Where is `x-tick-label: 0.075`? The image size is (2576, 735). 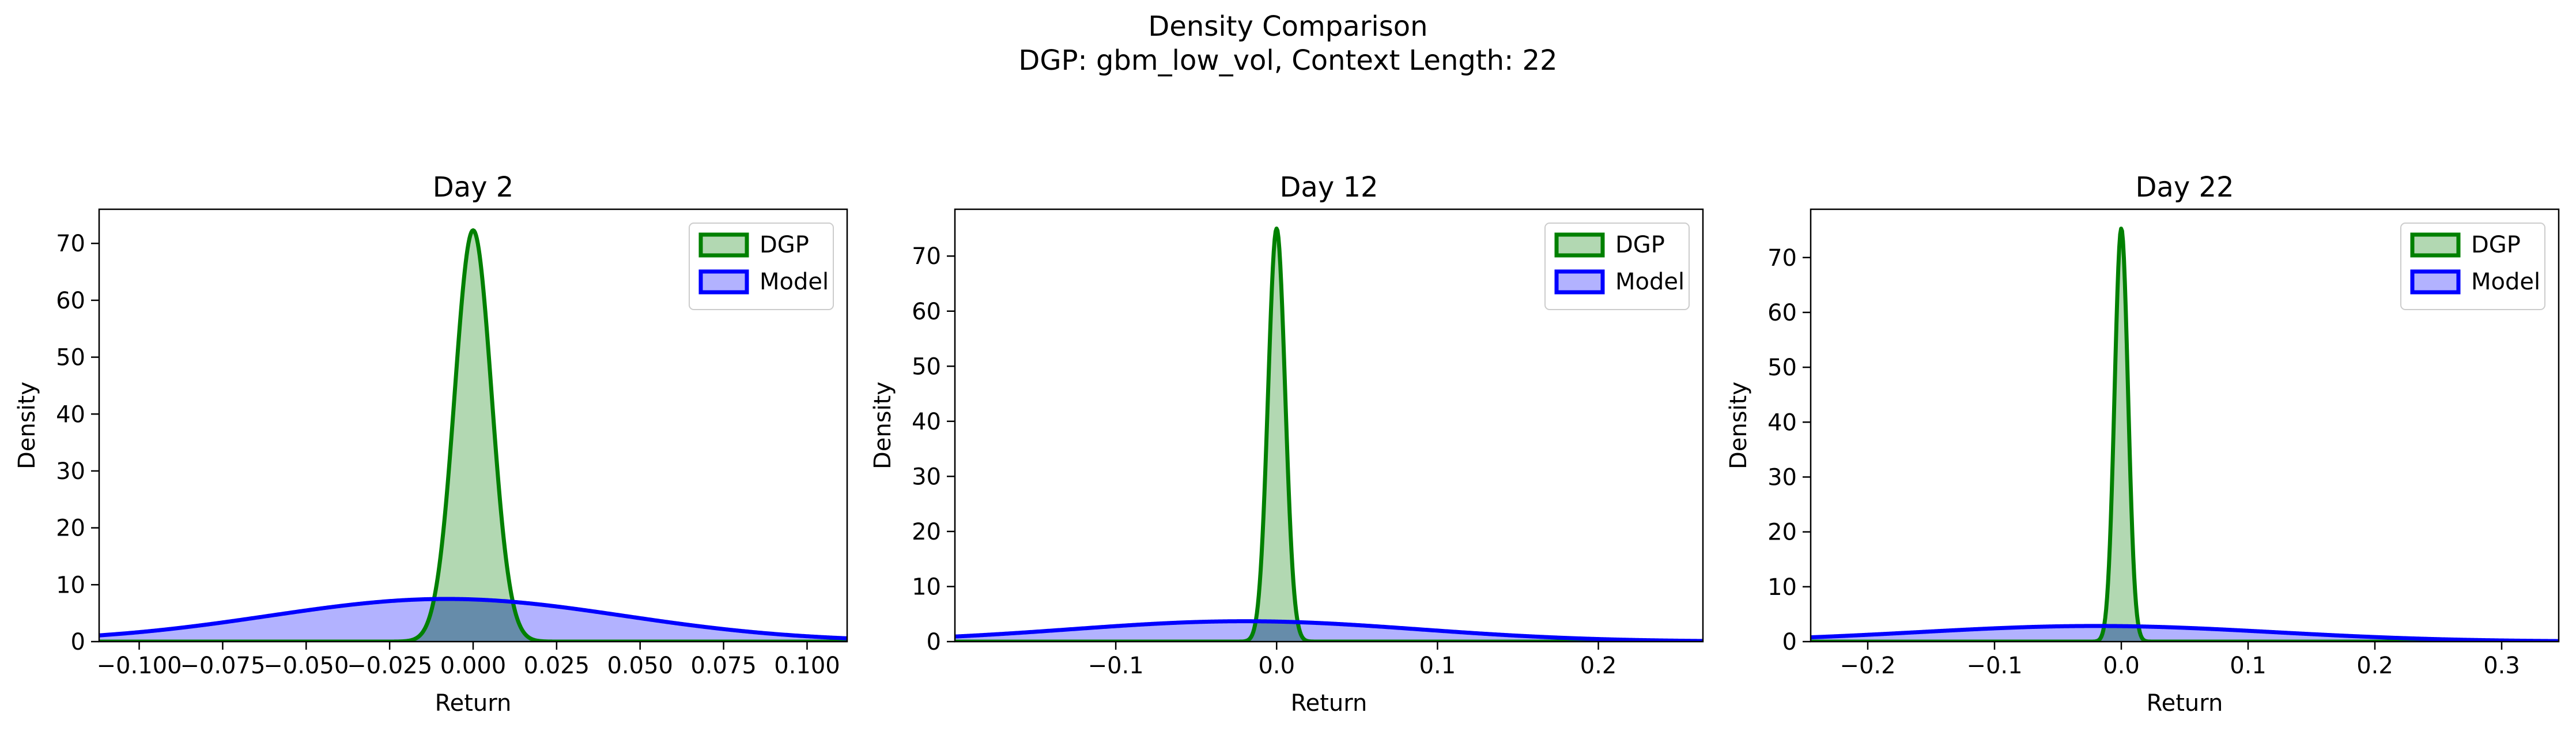
x-tick-label: 0.075 is located at coordinates (723, 666).